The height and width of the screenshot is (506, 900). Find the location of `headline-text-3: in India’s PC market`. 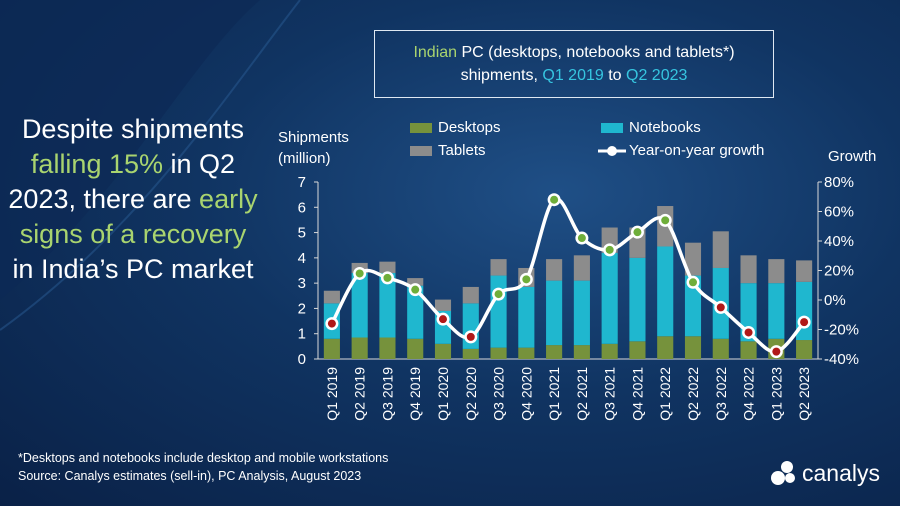

headline-text-3: in India’s PC market is located at coordinates (133, 269).